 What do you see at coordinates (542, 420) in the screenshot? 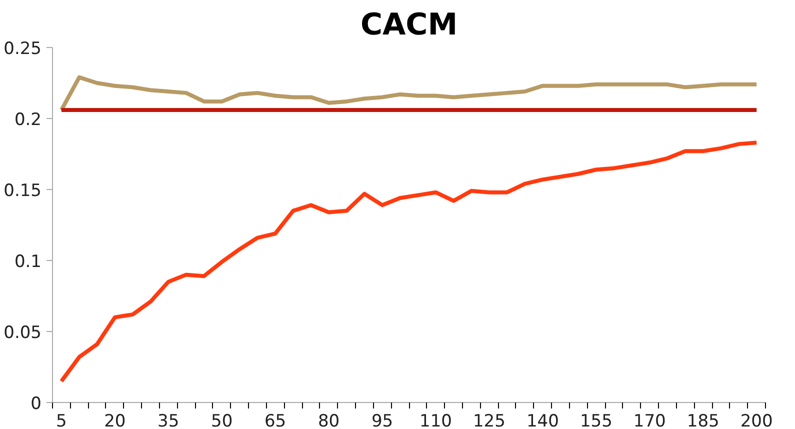
I see `x-tick-label: 140` at bounding box center [542, 420].